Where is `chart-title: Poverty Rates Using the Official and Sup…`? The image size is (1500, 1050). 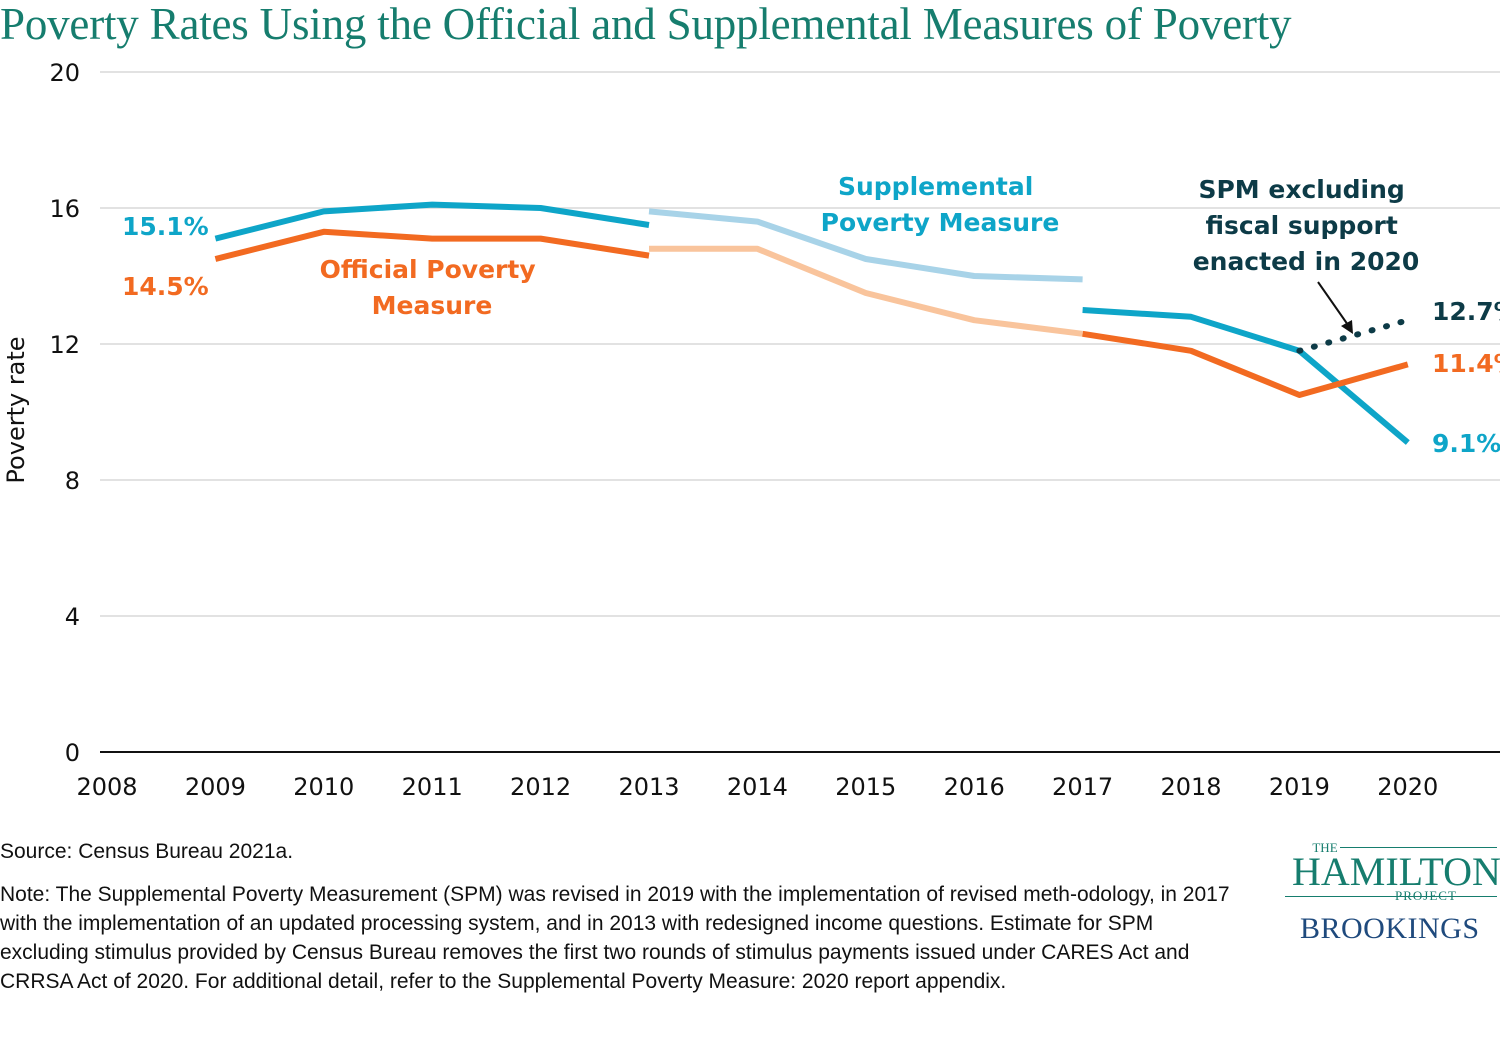
chart-title: Poverty Rates Using the Official and Sup… is located at coordinates (646, 24).